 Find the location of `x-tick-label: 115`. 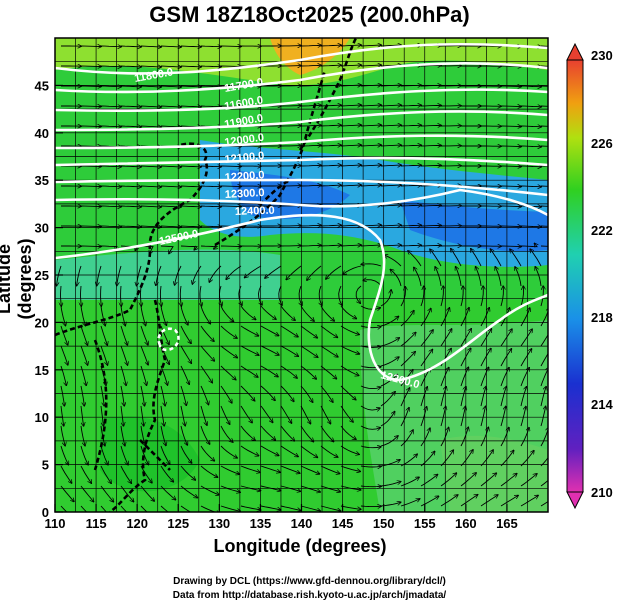

x-tick-label: 115 is located at coordinates (96, 523).